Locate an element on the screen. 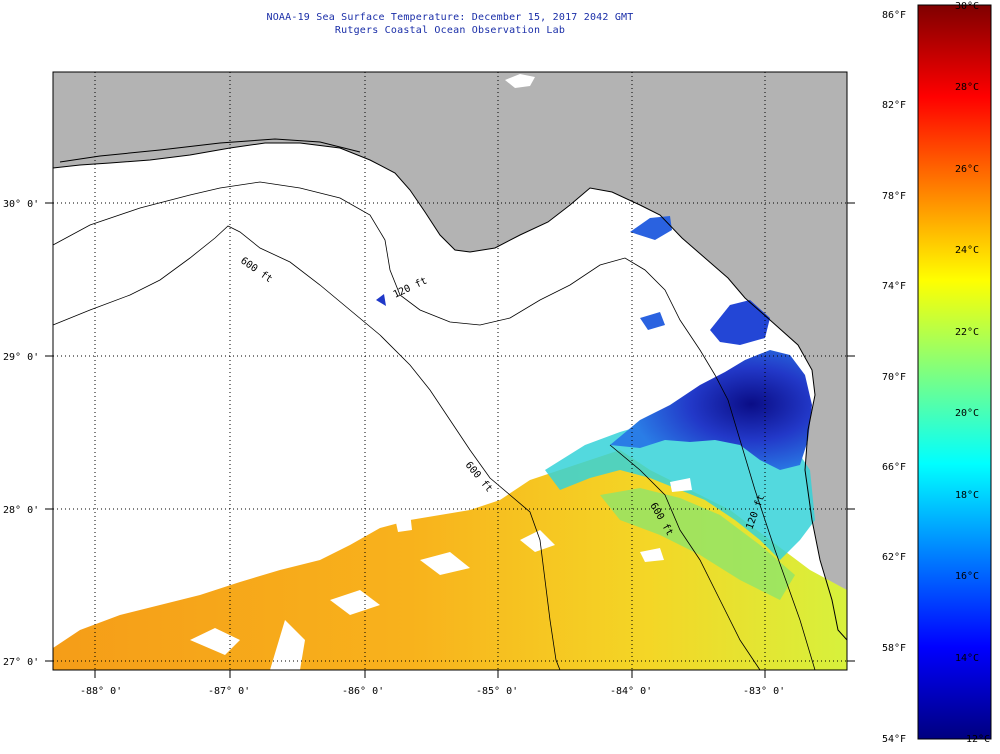 Image resolution: width=1000 pixels, height=754 pixels. map-subtitle: Rutgers Coastal Ocean Observation Lab is located at coordinates (450, 30).